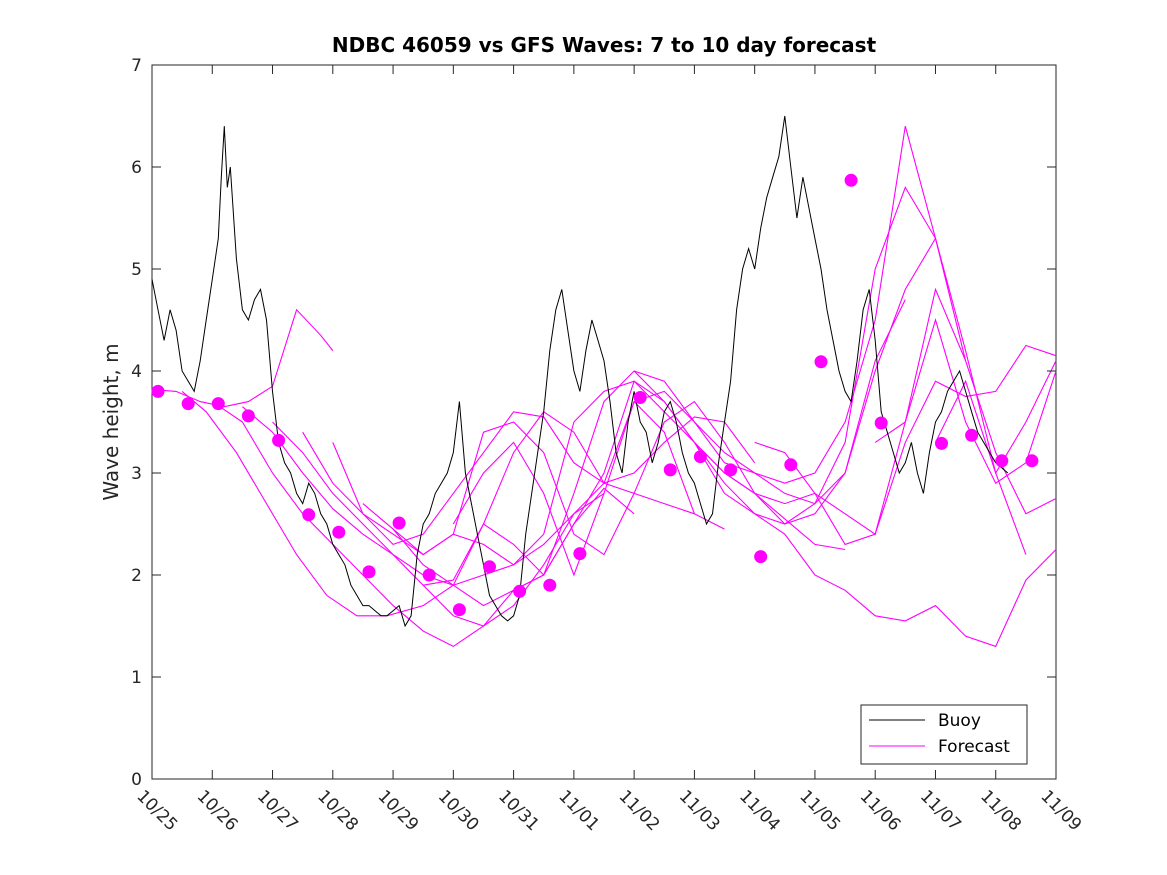 The image size is (1167, 875). What do you see at coordinates (136, 678) in the screenshot?
I see `y-tick-label: 1` at bounding box center [136, 678].